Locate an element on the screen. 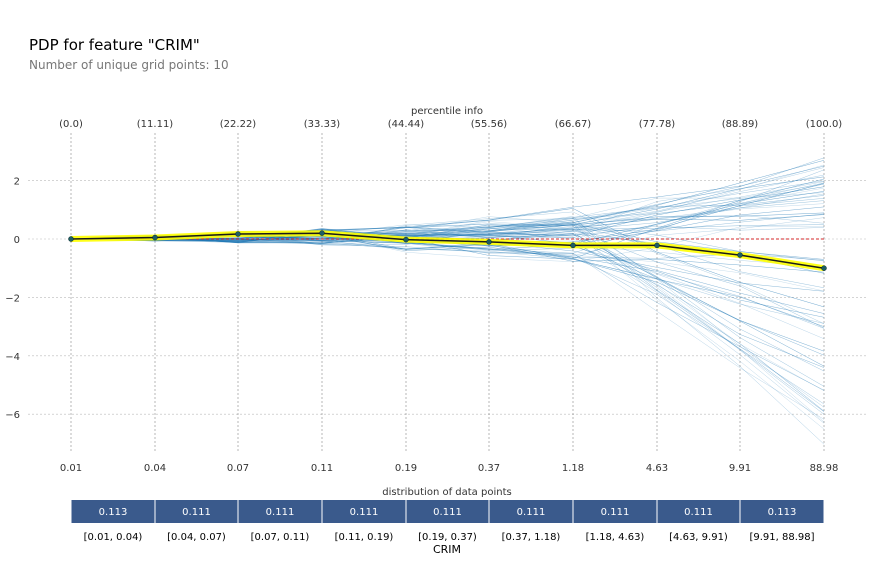  top-axis-label: percentile info is located at coordinates (447, 111).